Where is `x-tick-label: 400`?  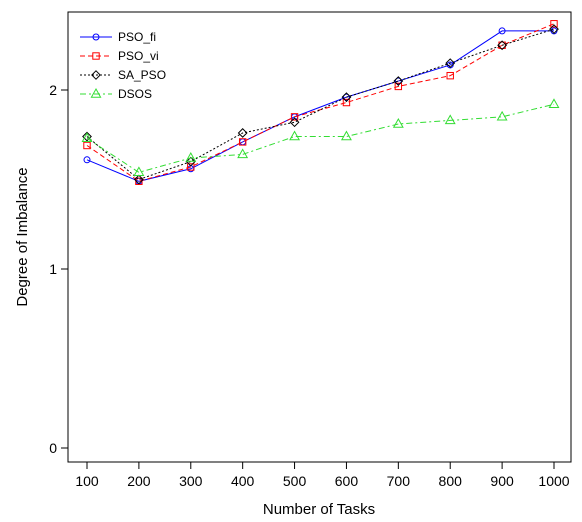
x-tick-label: 400 is located at coordinates (243, 481).